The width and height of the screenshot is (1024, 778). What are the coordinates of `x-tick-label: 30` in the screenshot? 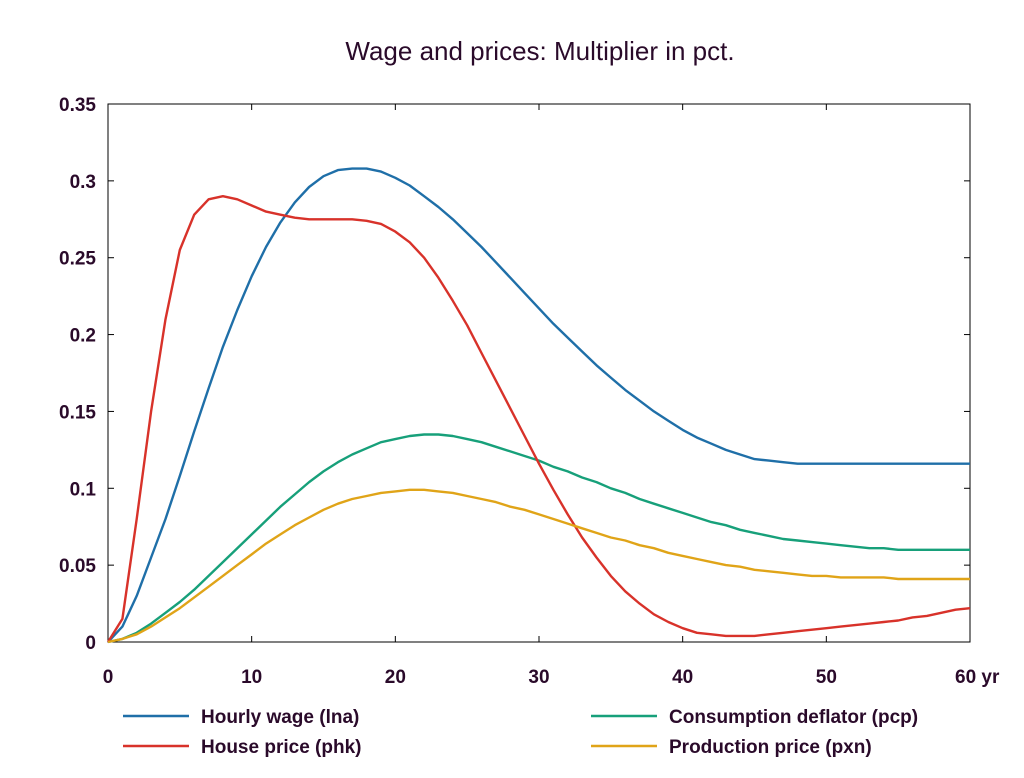 It's located at (538, 677).